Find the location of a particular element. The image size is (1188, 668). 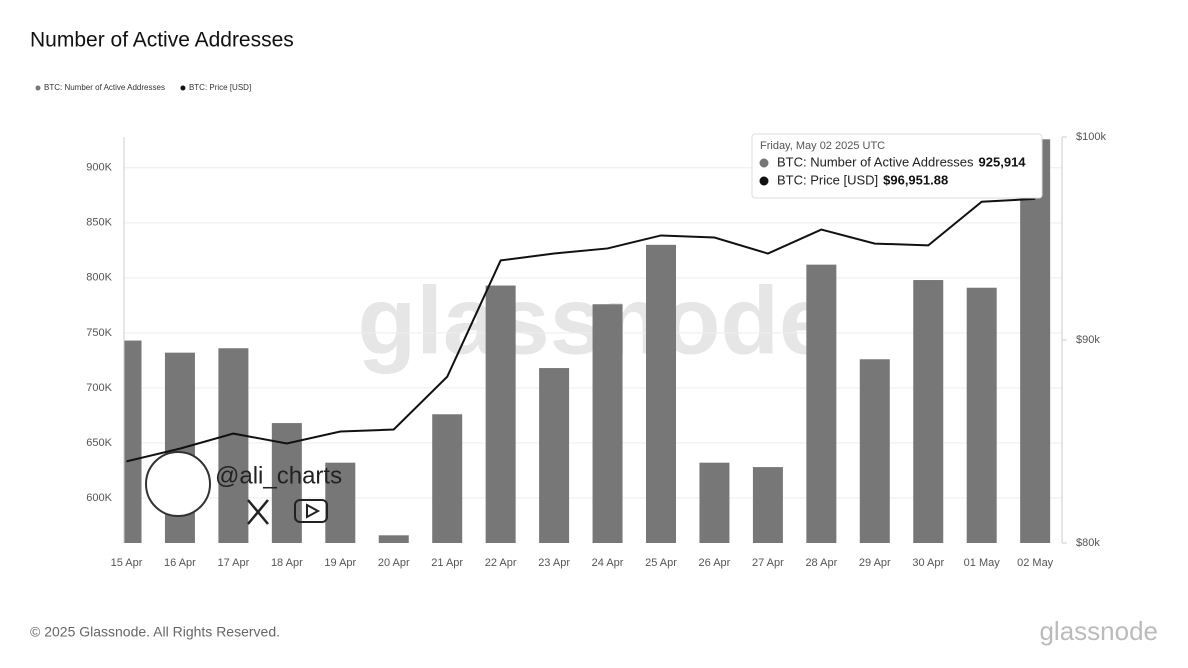

avatar is located at coordinates (178, 484).